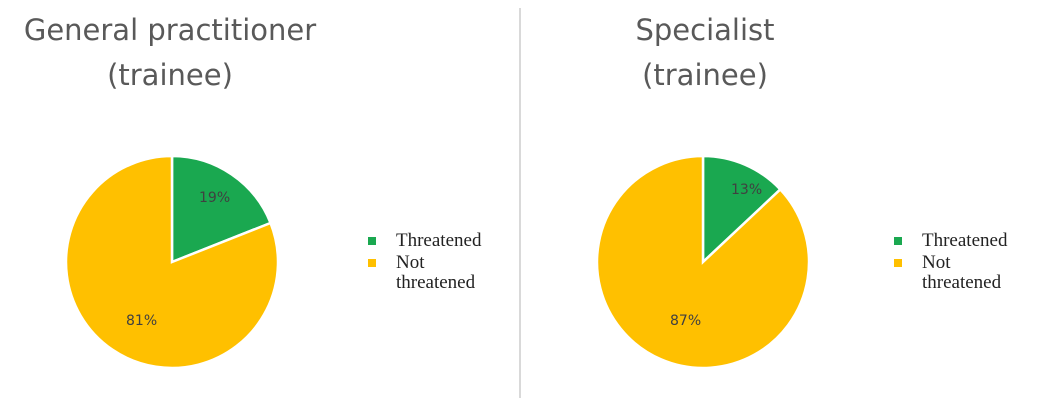  Describe the element at coordinates (214, 198) in the screenshot. I see `data-label-threatened: 19%` at that location.